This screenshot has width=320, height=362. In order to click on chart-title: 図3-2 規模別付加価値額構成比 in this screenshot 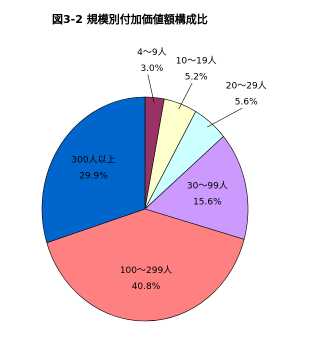, I will do `click(130, 19)`.